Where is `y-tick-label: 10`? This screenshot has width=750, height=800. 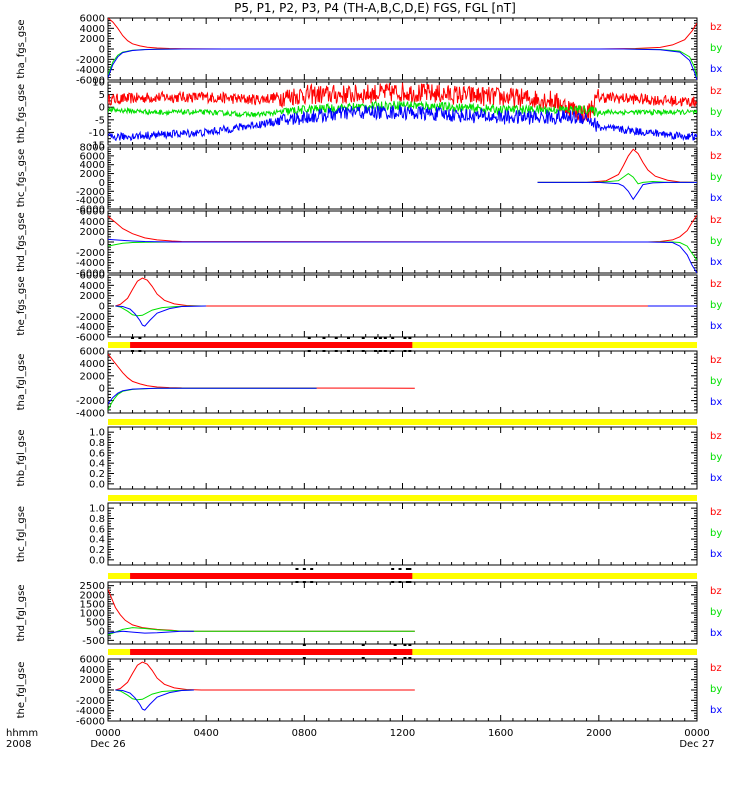 y-tick-label: 10 is located at coordinates (98, 83).